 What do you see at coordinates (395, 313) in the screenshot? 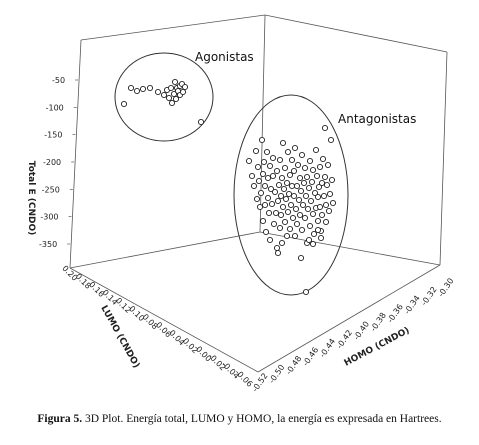
I see `homo-tick-label: -0.36` at bounding box center [395, 313].